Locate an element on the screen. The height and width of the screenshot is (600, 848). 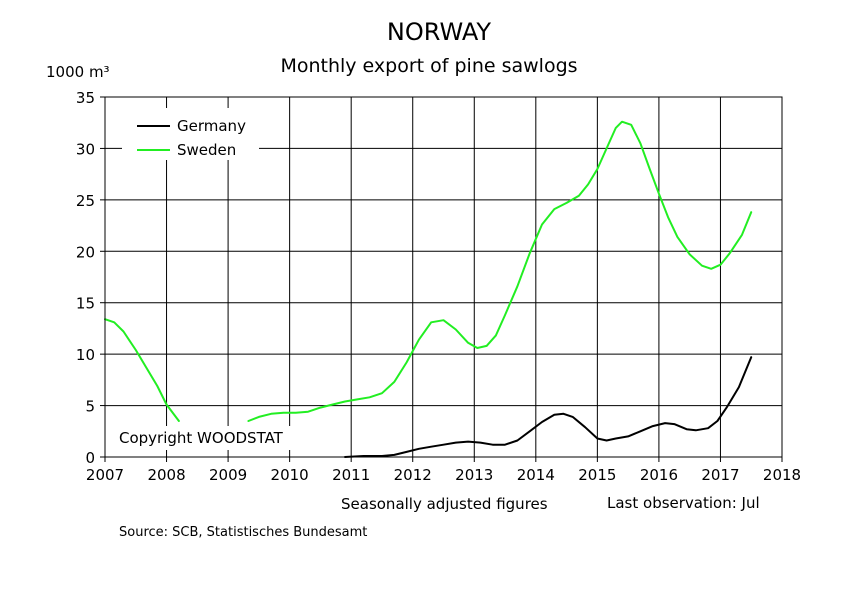
x-tick-label: 2010 is located at coordinates (290, 475).